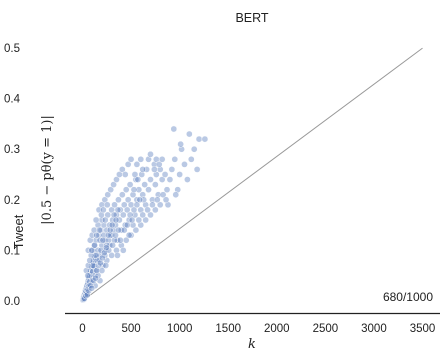 This screenshot has width=446, height=351. Describe the element at coordinates (251, 18) in the screenshot. I see `chart-title: BERT` at that location.